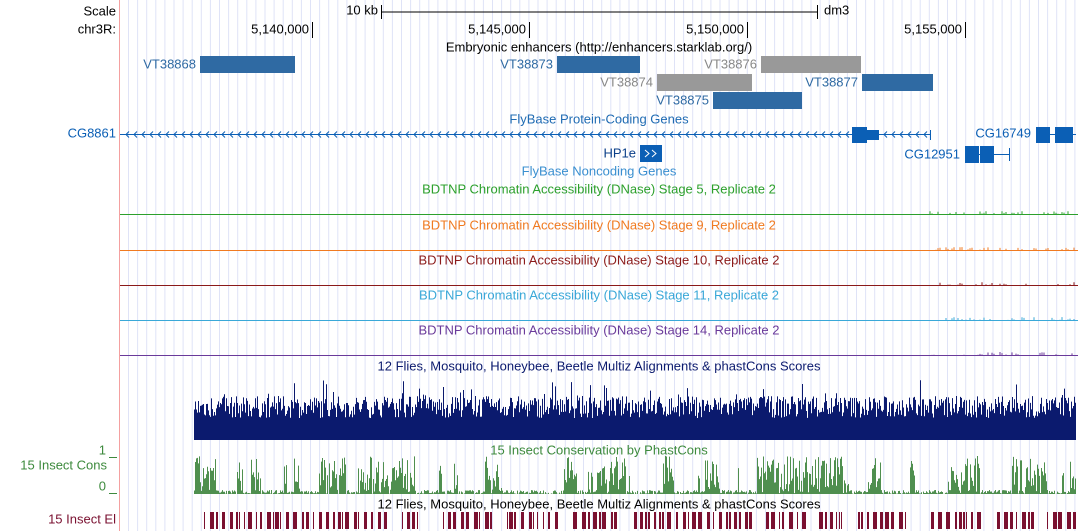 The image size is (1078, 531). I want to click on enhancer-label: VT38875, so click(682, 99).